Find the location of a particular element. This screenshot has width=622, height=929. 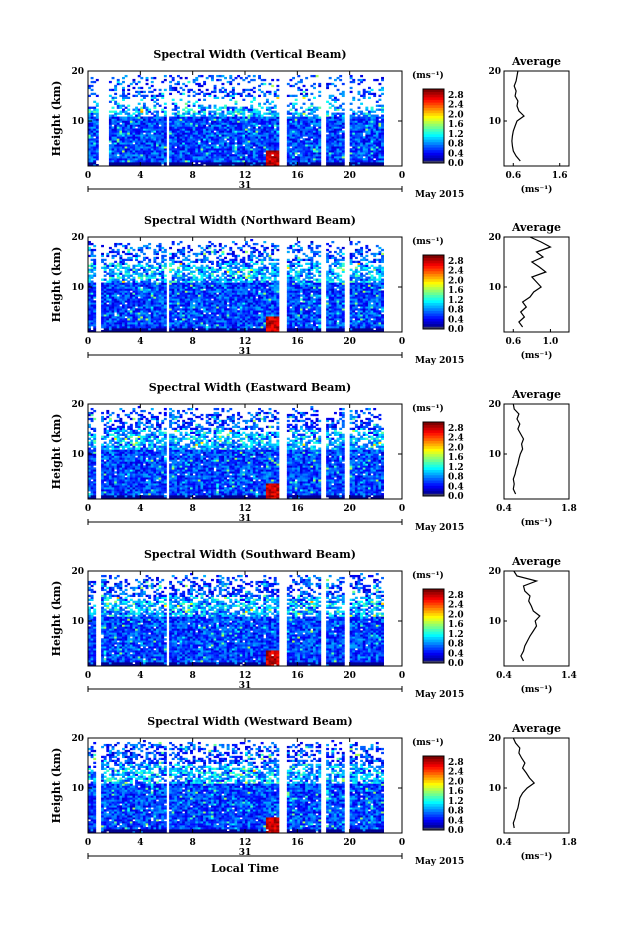

x-tick-label: 0 is located at coordinates (402, 176).